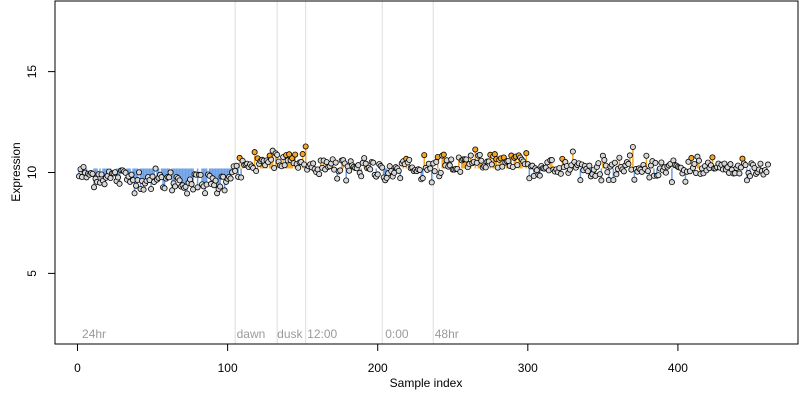 This screenshot has height=400, width=800. What do you see at coordinates (32, 273) in the screenshot?
I see `y-tick-label: 5` at bounding box center [32, 273].